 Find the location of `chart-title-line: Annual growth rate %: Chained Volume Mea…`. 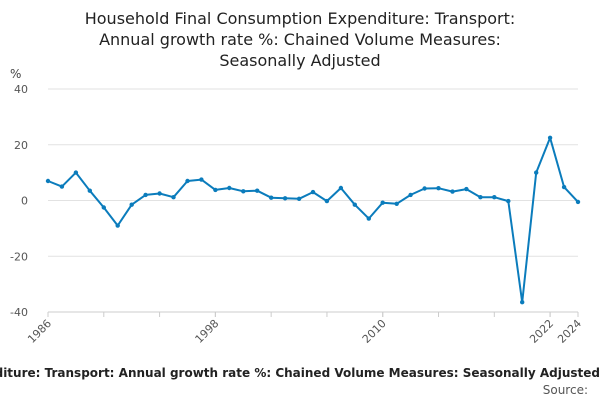

chart-title-line: Annual growth rate %: Chained Volume Mea… is located at coordinates (300, 39).